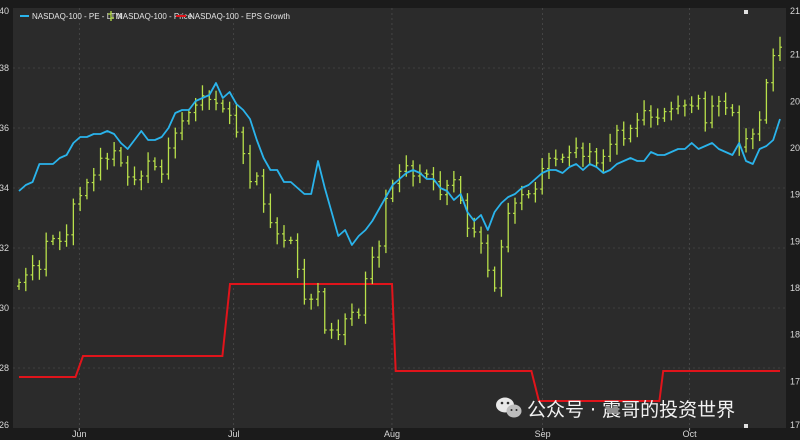 This screenshot has width=800, height=440. Describe the element at coordinates (4, 425) in the screenshot. I see `y-left-tick-label: 26` at that location.